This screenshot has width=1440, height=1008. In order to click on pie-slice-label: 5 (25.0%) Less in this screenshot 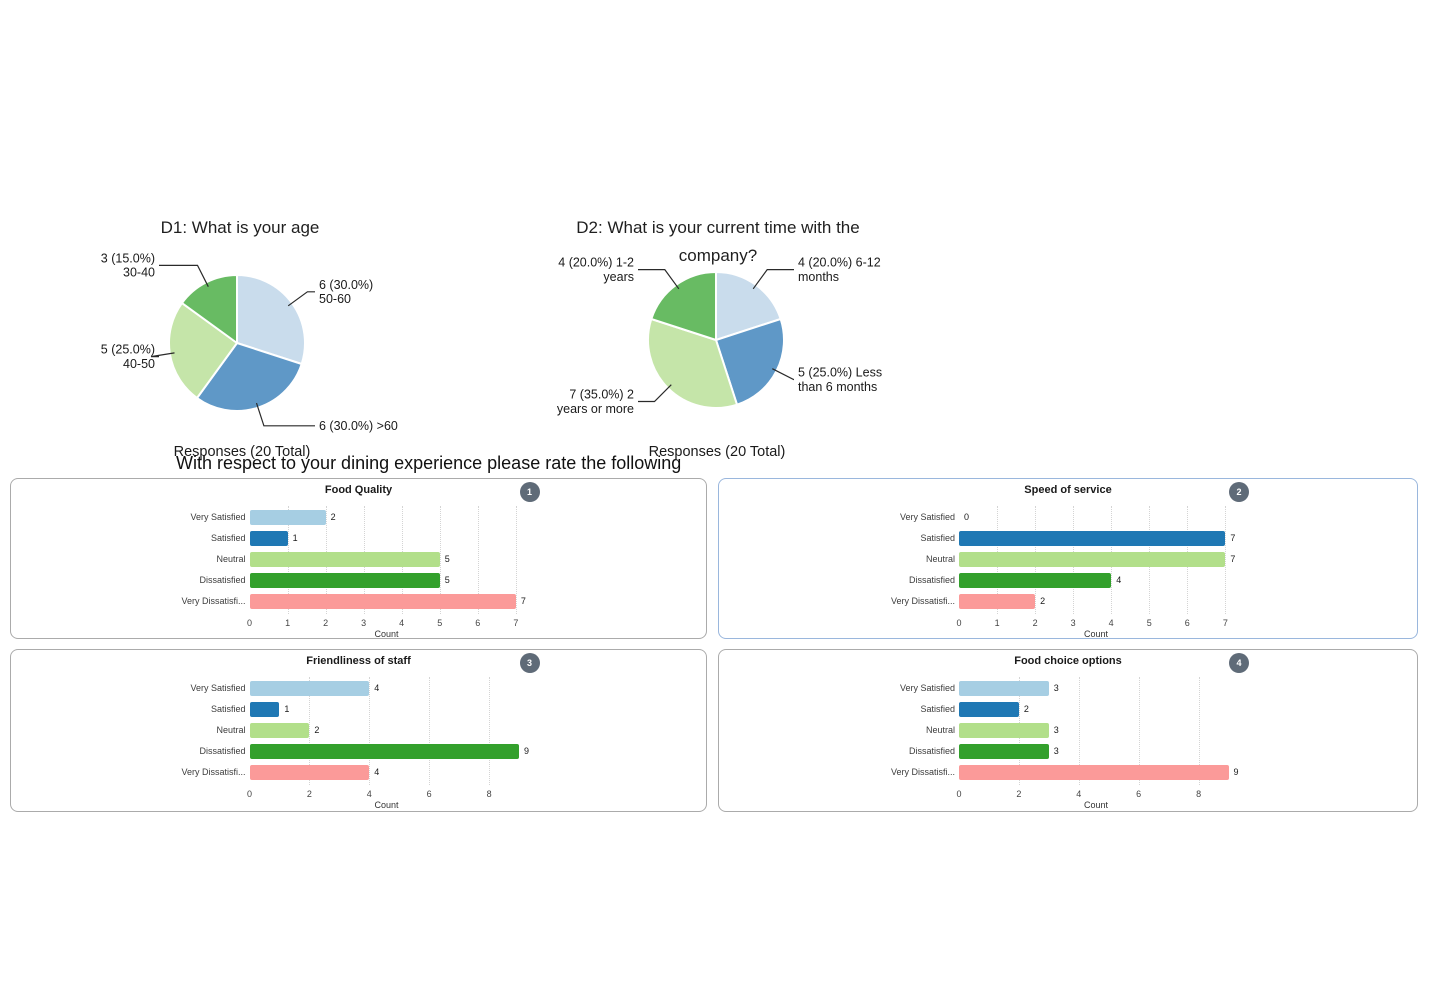, I will do `click(840, 373)`.